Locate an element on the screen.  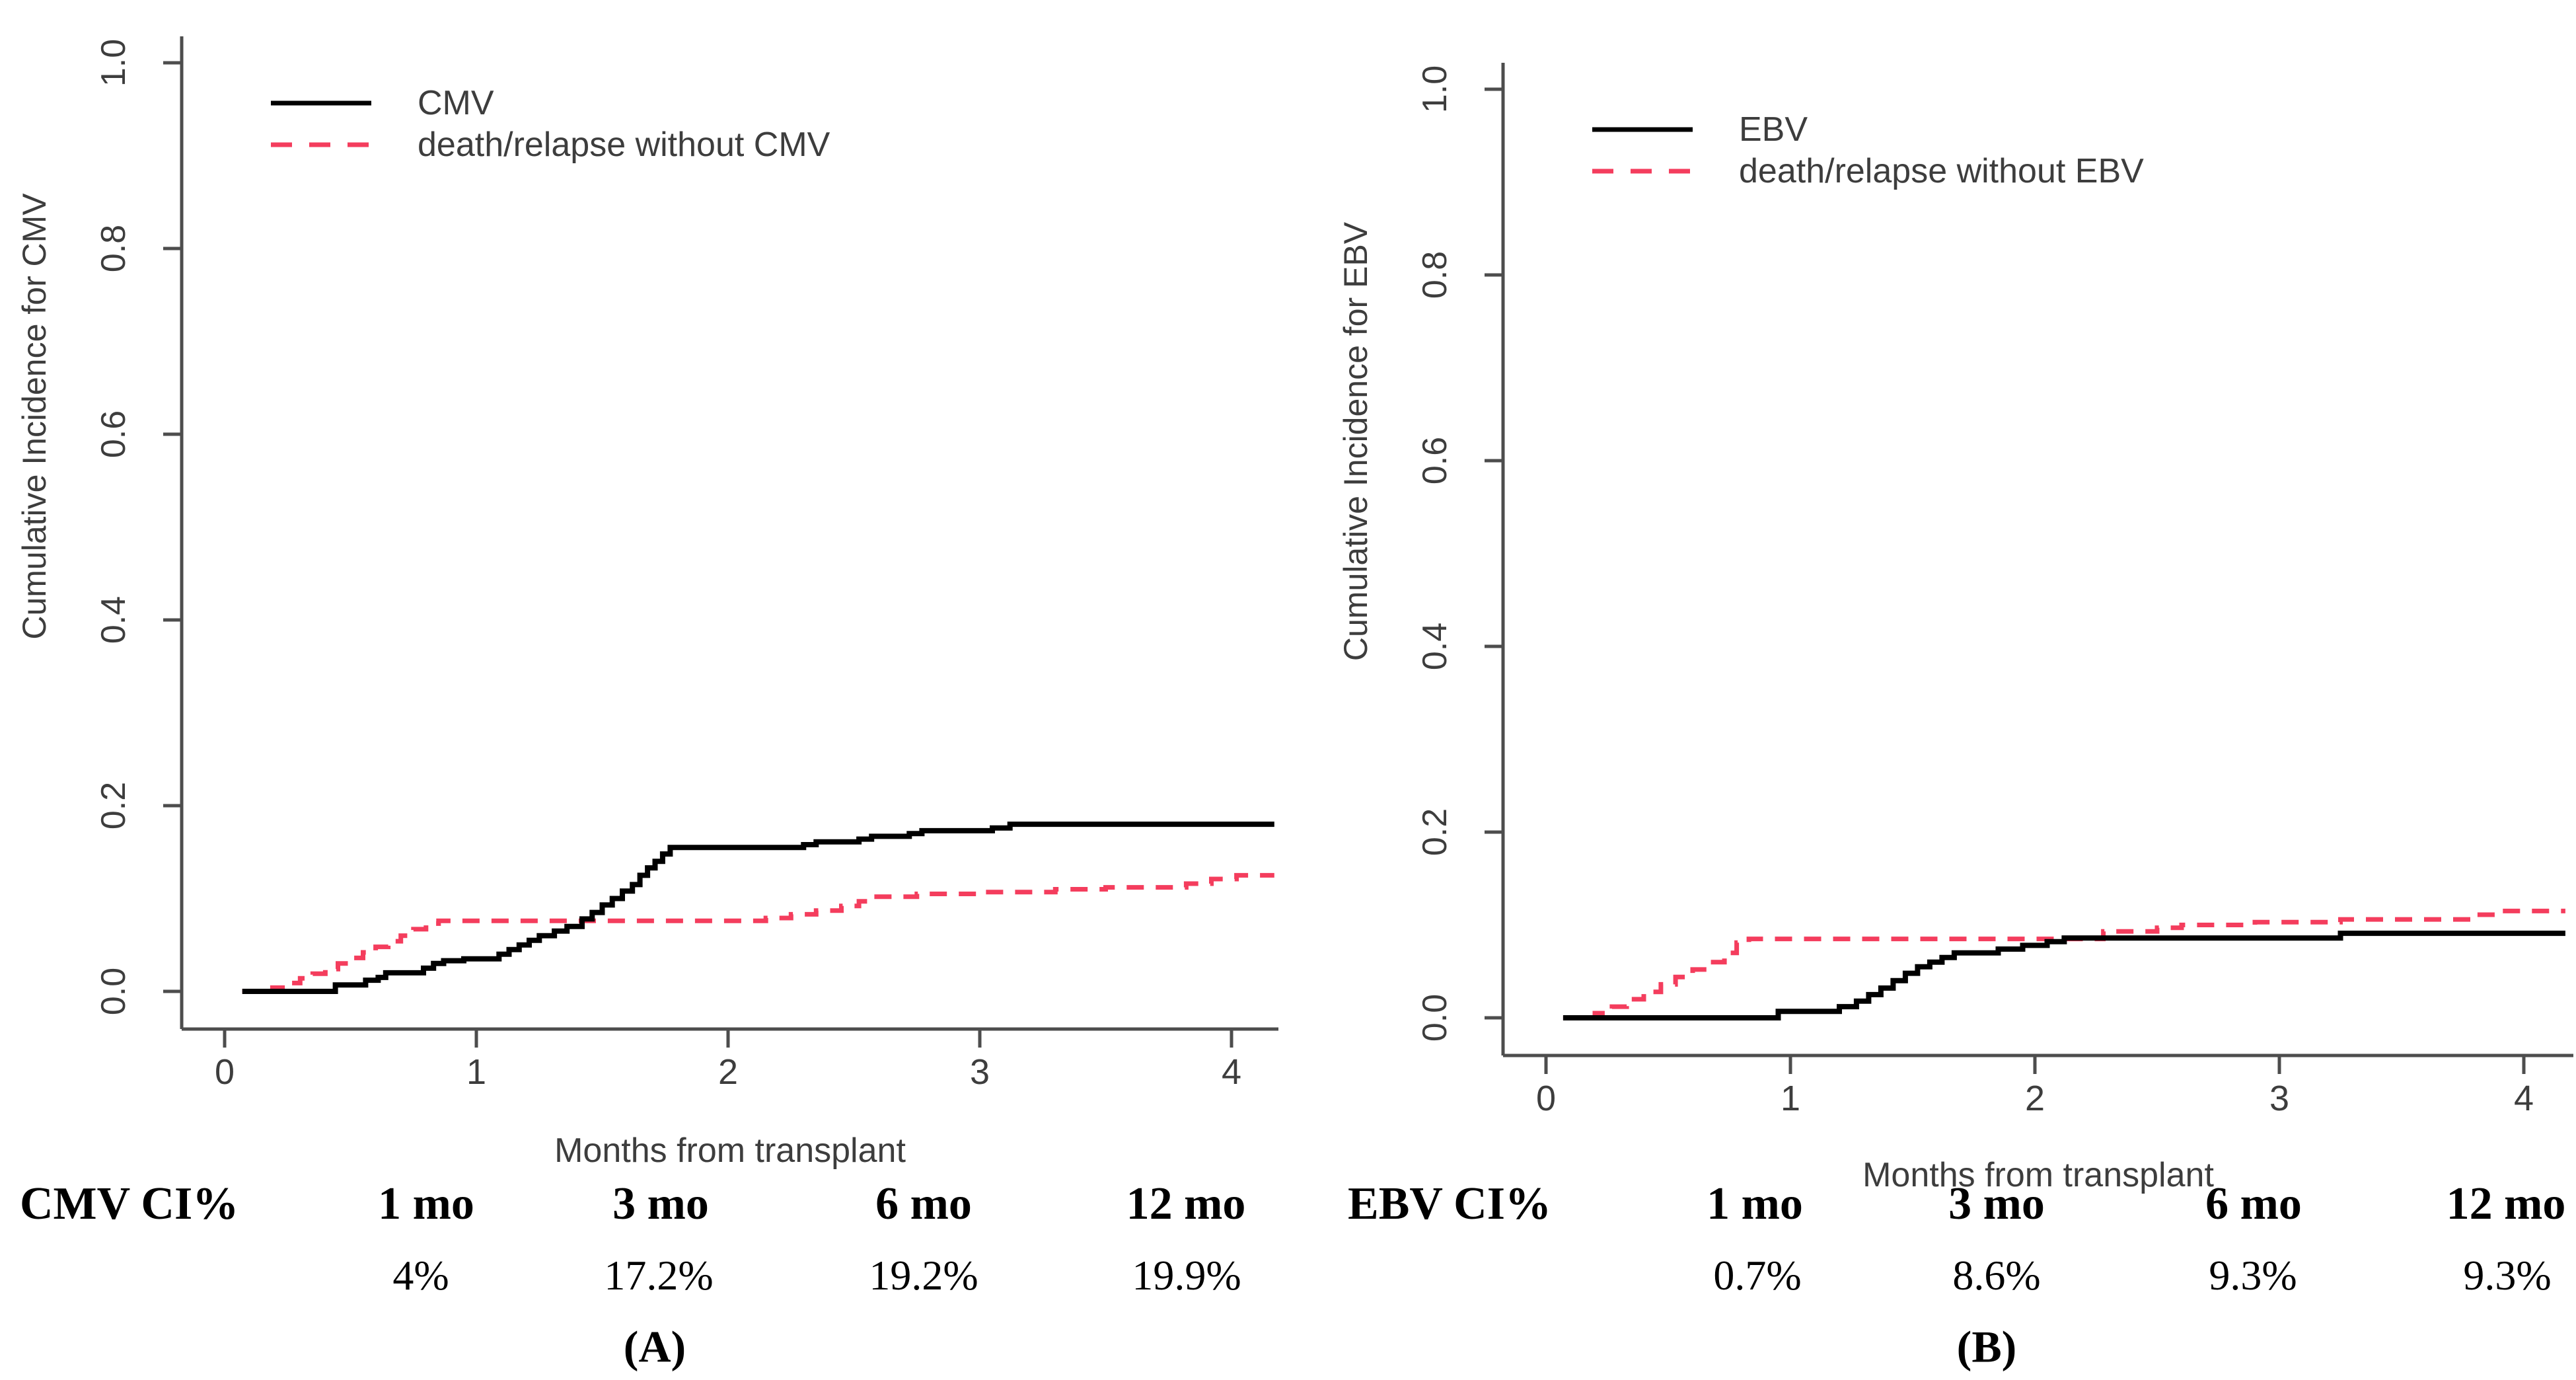
ebv-table-value-12mo: 9.3% is located at coordinates (2507, 1275).